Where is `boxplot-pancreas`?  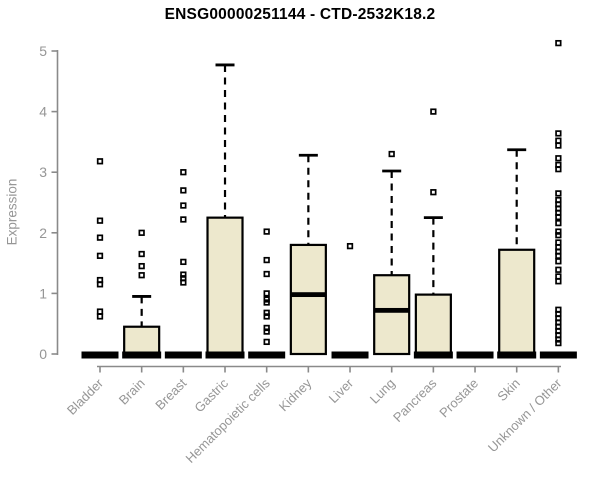 boxplot-pancreas is located at coordinates (433, 233).